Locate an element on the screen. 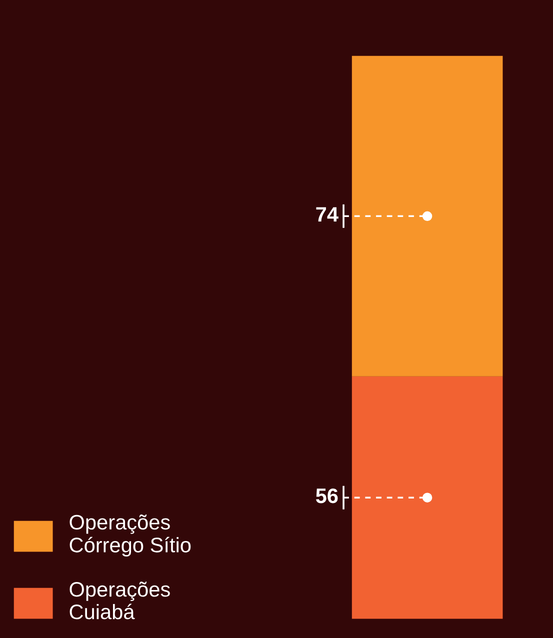 The width and height of the screenshot is (553, 638). data-label: 56 is located at coordinates (327, 496).